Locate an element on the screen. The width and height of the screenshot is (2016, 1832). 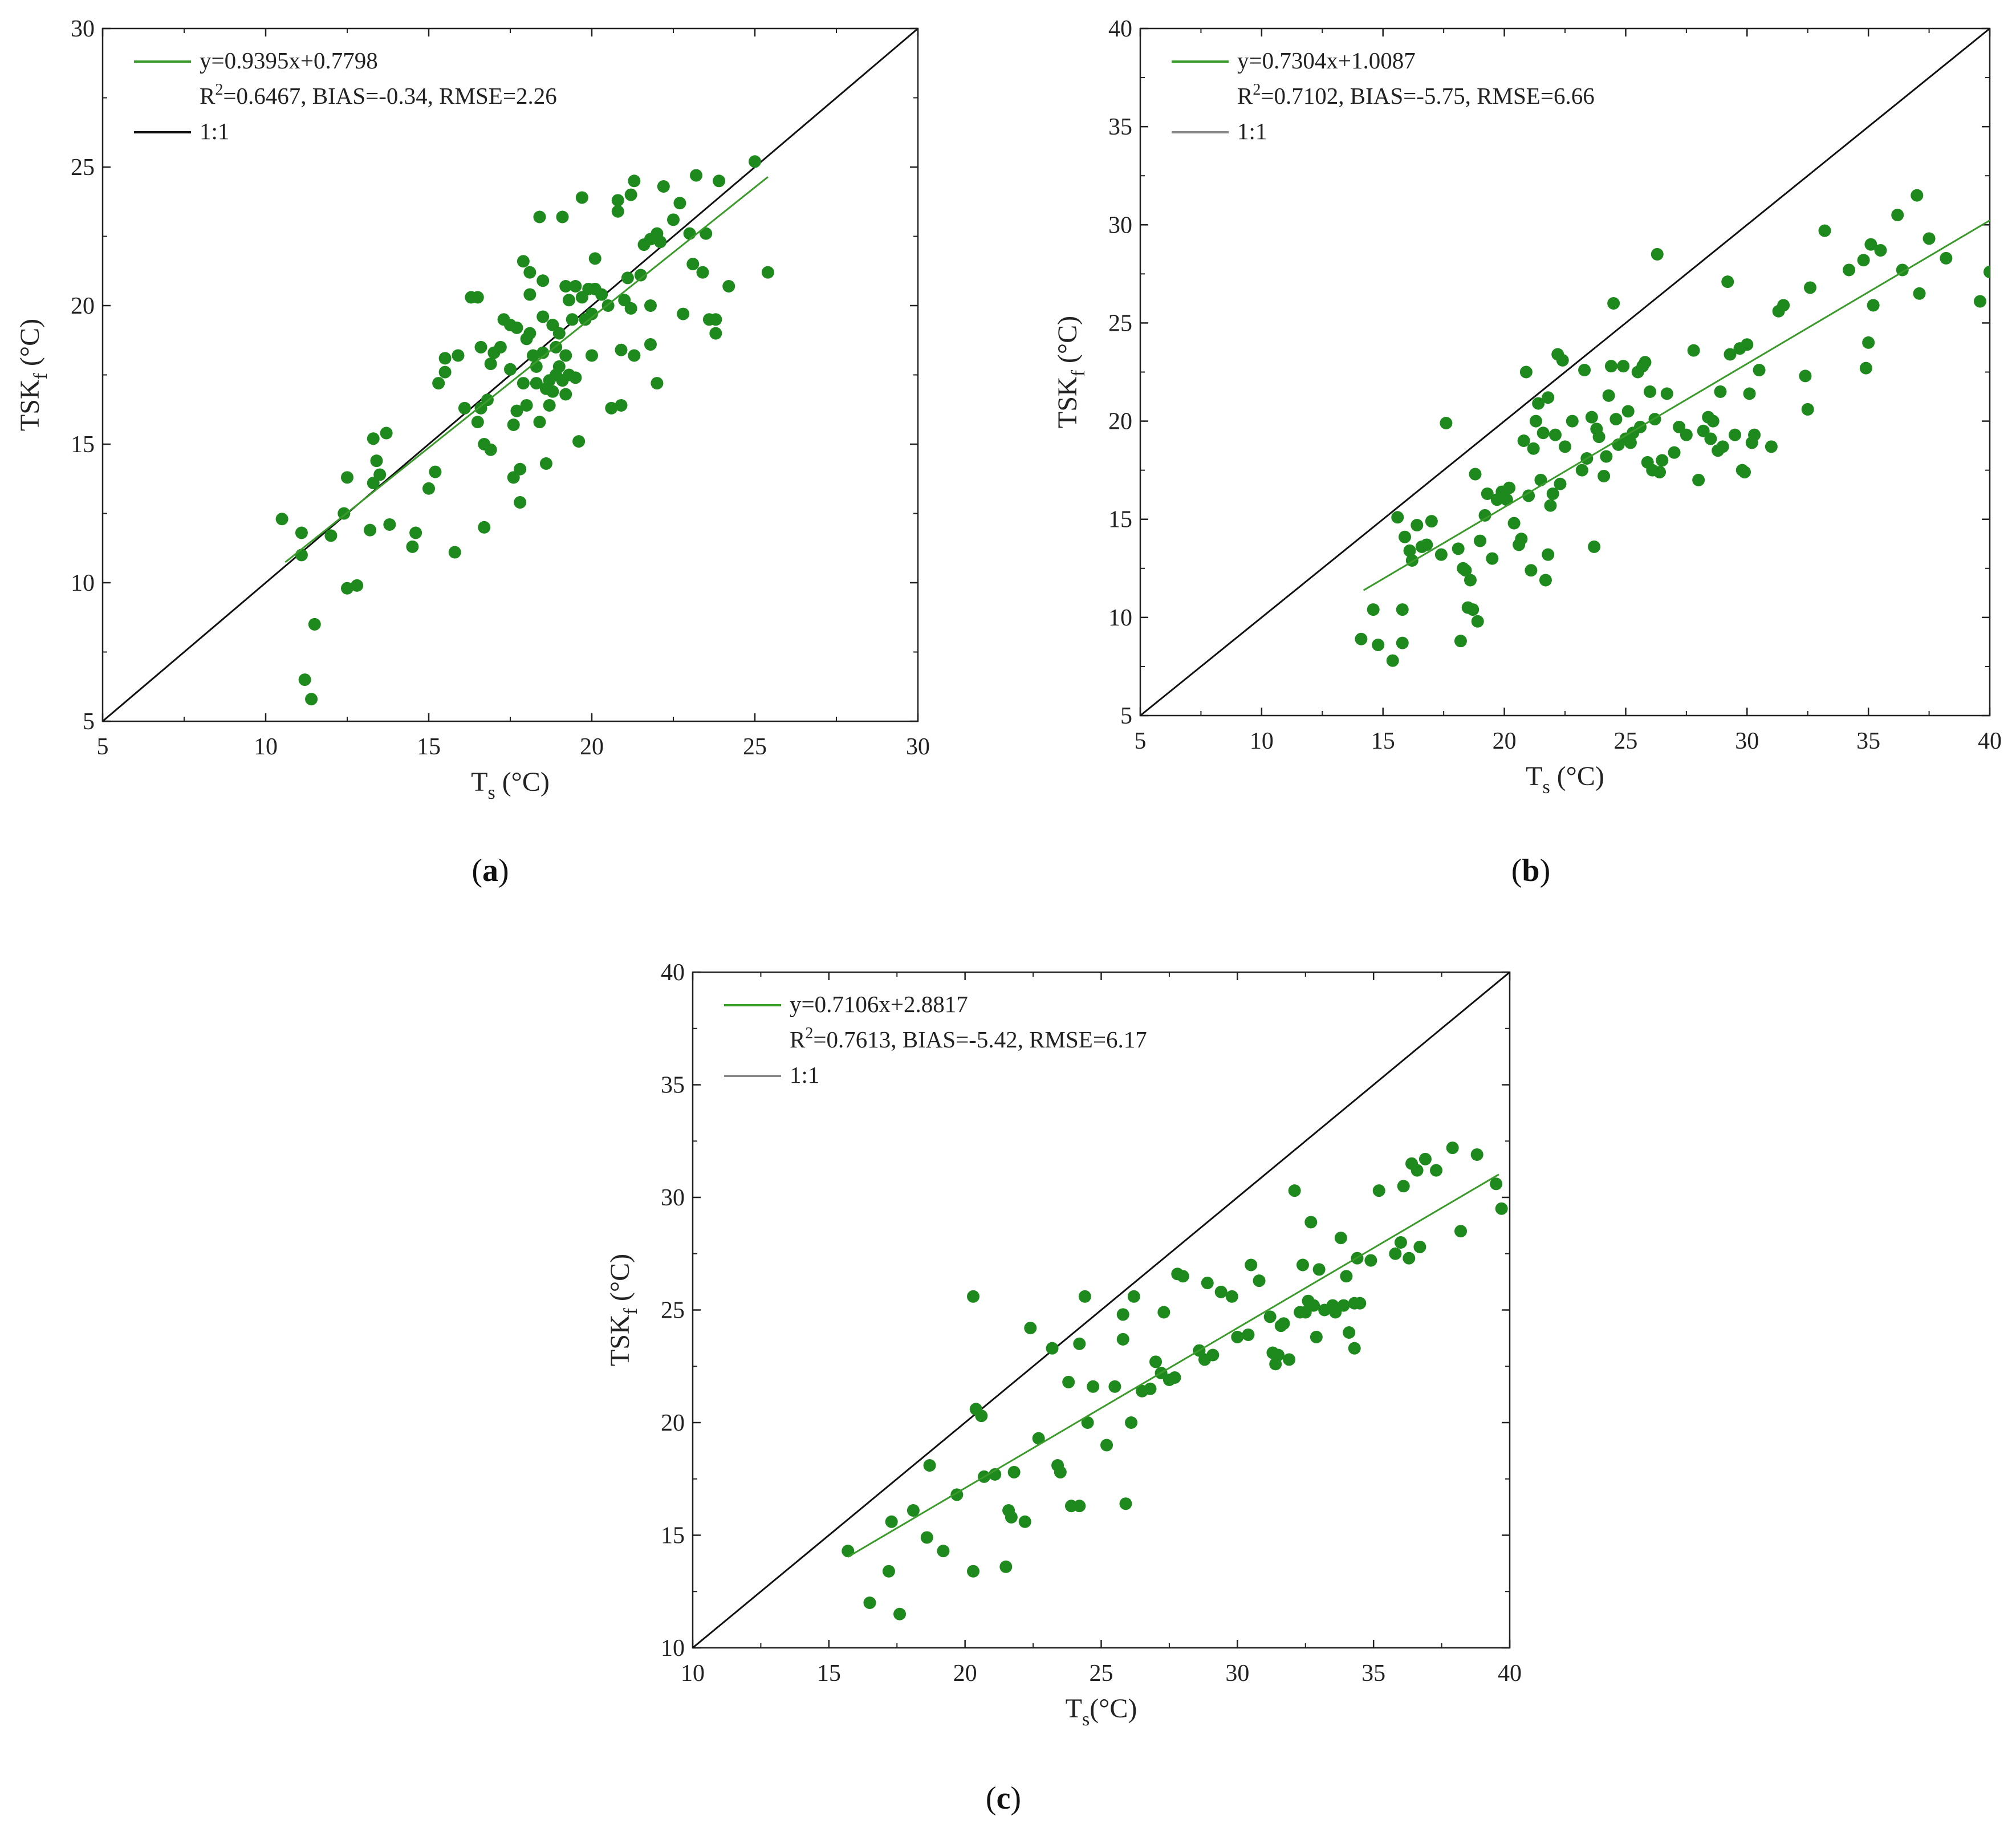
x-tick-label: 35 is located at coordinates (1373, 1673).